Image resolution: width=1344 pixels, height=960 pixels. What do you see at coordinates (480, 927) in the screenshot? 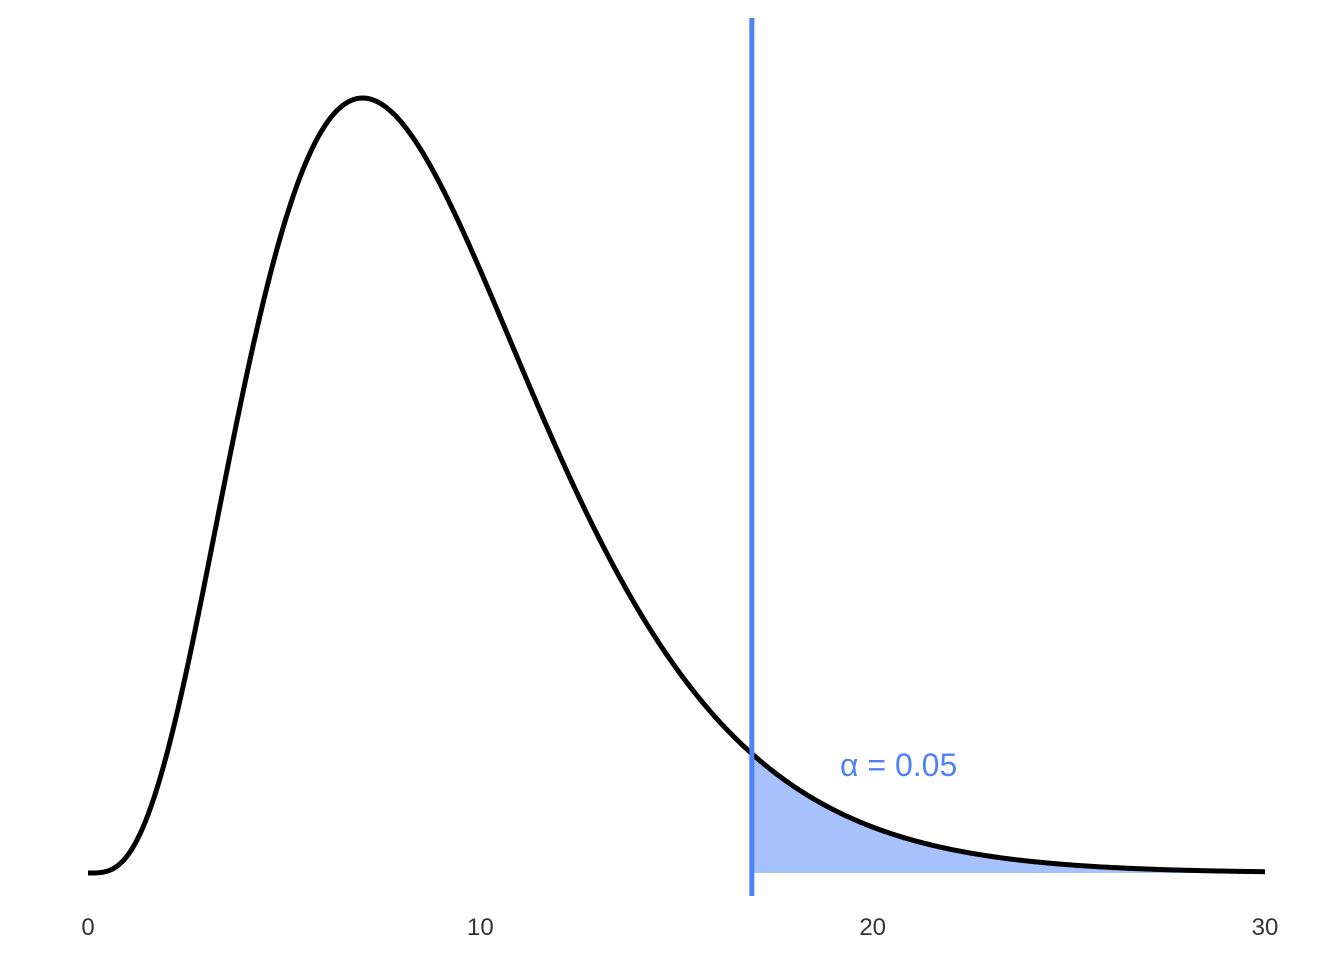
I see `x-tick-label: 10` at bounding box center [480, 927].